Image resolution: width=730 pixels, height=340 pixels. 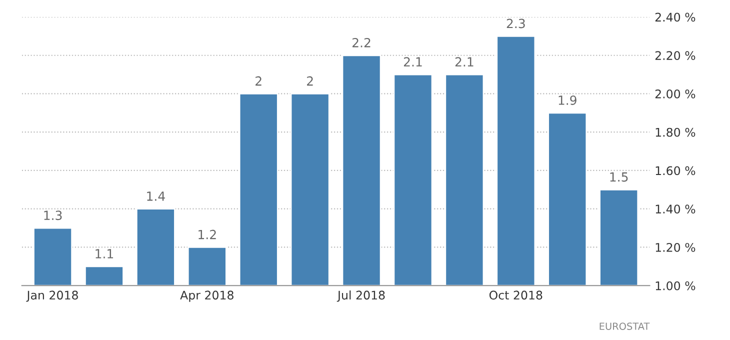 I want to click on data-label: 2.3, so click(x=515, y=23).